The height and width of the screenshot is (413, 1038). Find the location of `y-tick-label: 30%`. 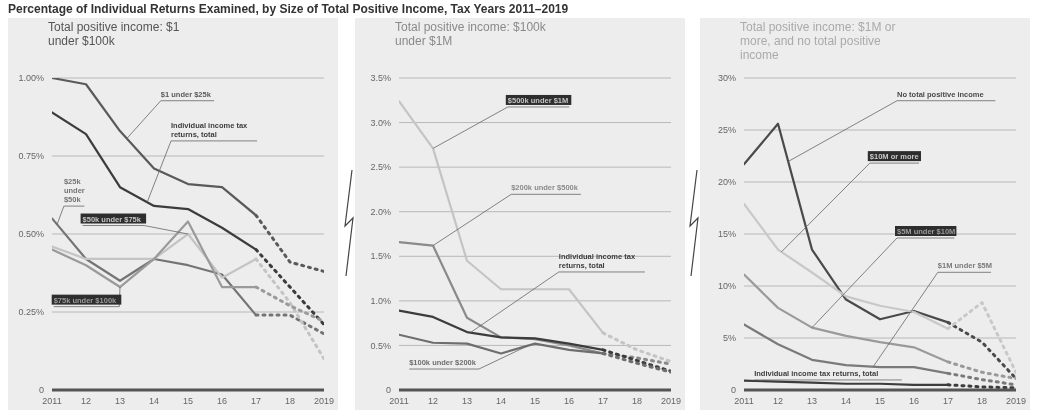

y-tick-label: 30% is located at coordinates (726, 78).